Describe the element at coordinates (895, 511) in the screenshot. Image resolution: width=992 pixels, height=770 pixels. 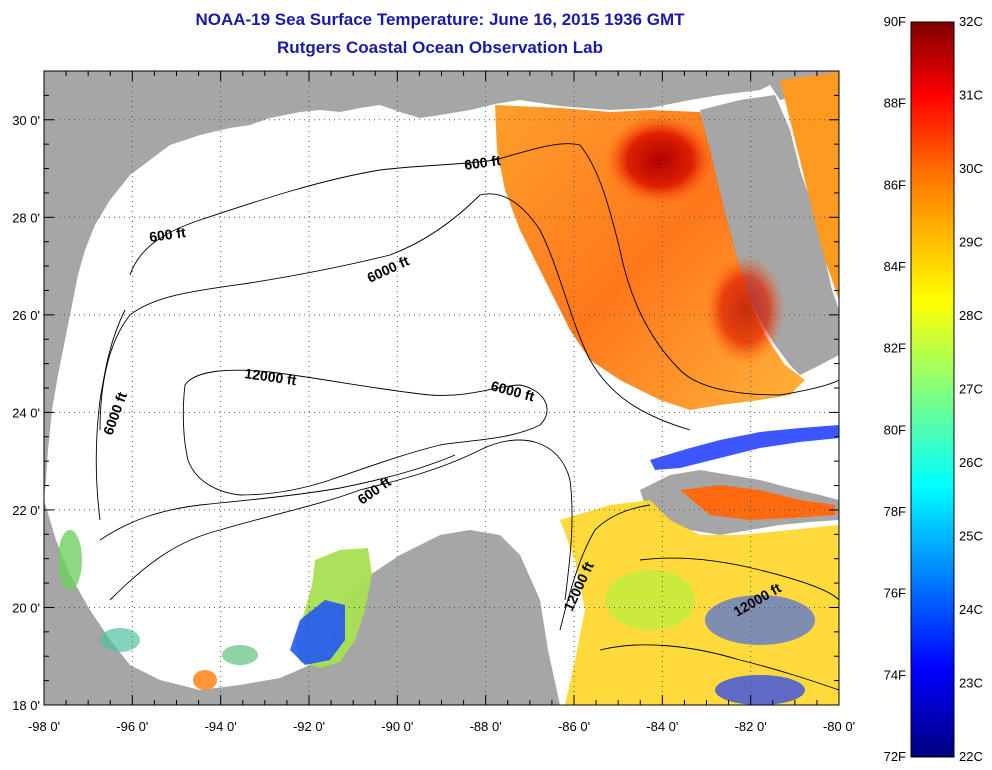
I see `colorbar-f-label: 78F` at that location.